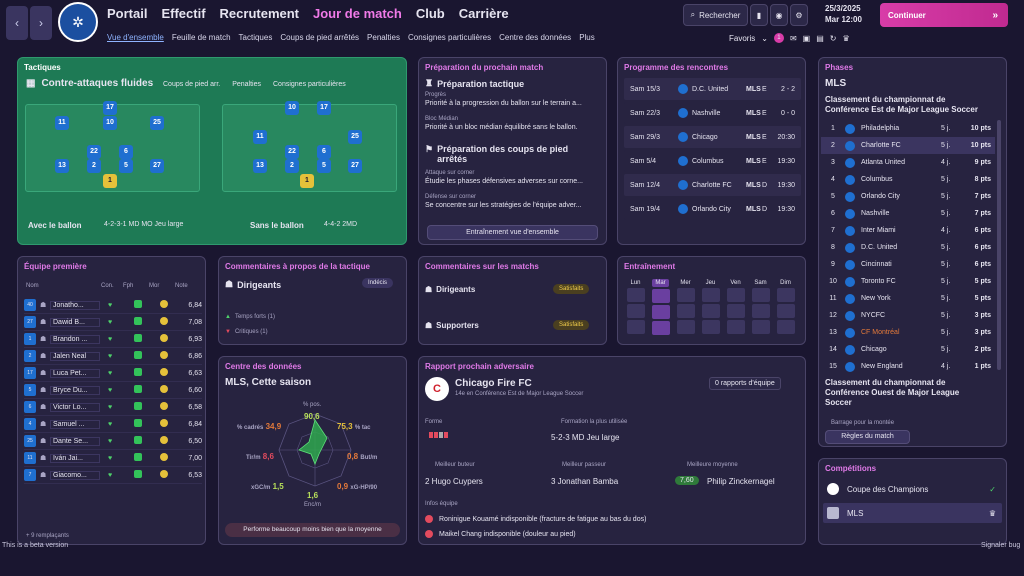 The image size is (1024, 576). I want to click on player-marker: 25, so click(355, 137).